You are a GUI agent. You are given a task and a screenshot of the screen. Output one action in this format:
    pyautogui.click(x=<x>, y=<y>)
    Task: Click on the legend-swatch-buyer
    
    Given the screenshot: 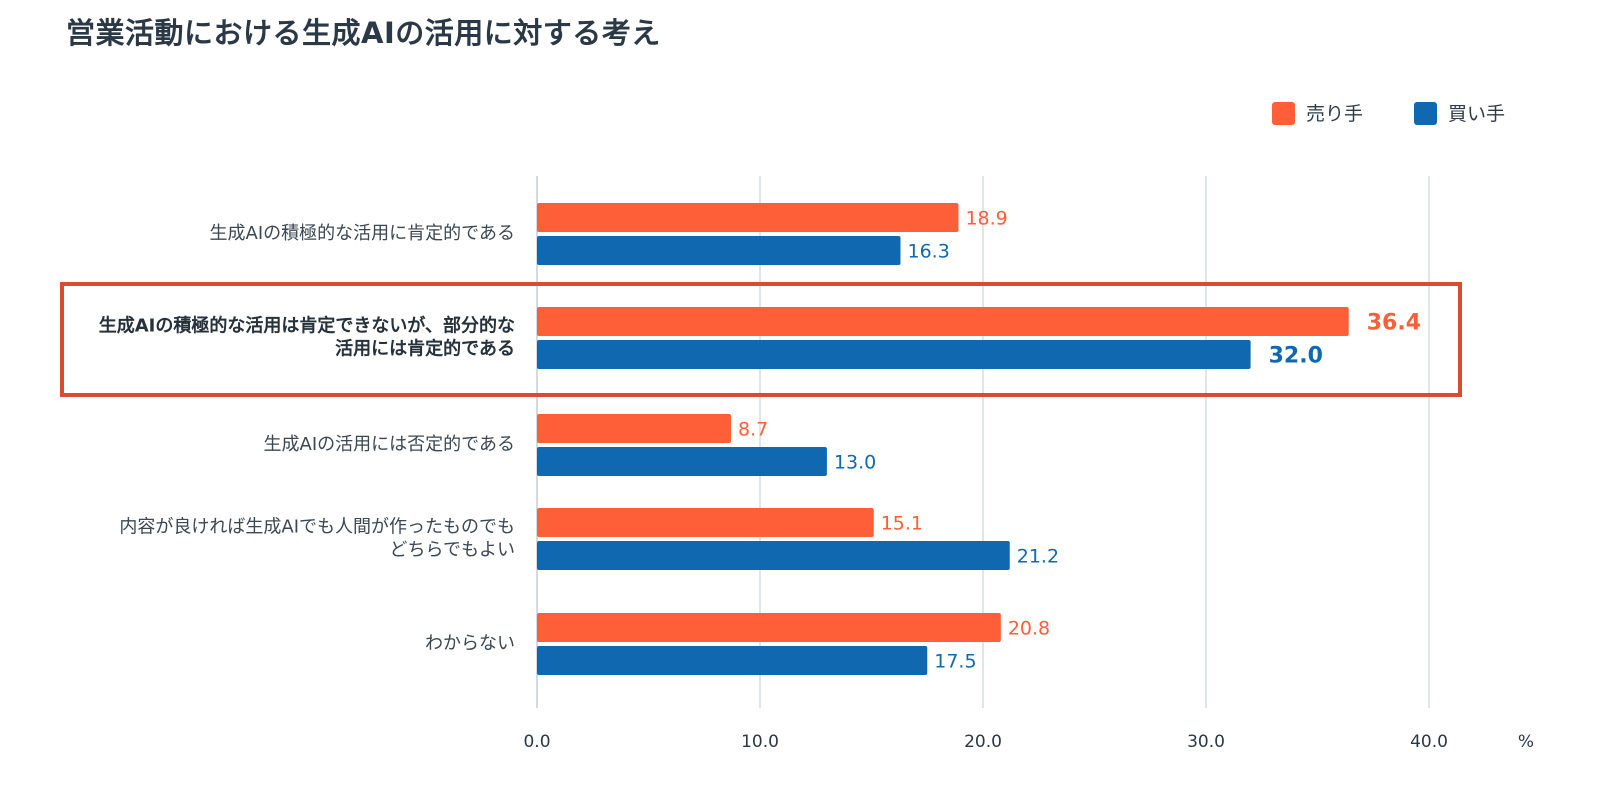 What is the action you would take?
    pyautogui.click(x=1425, y=113)
    